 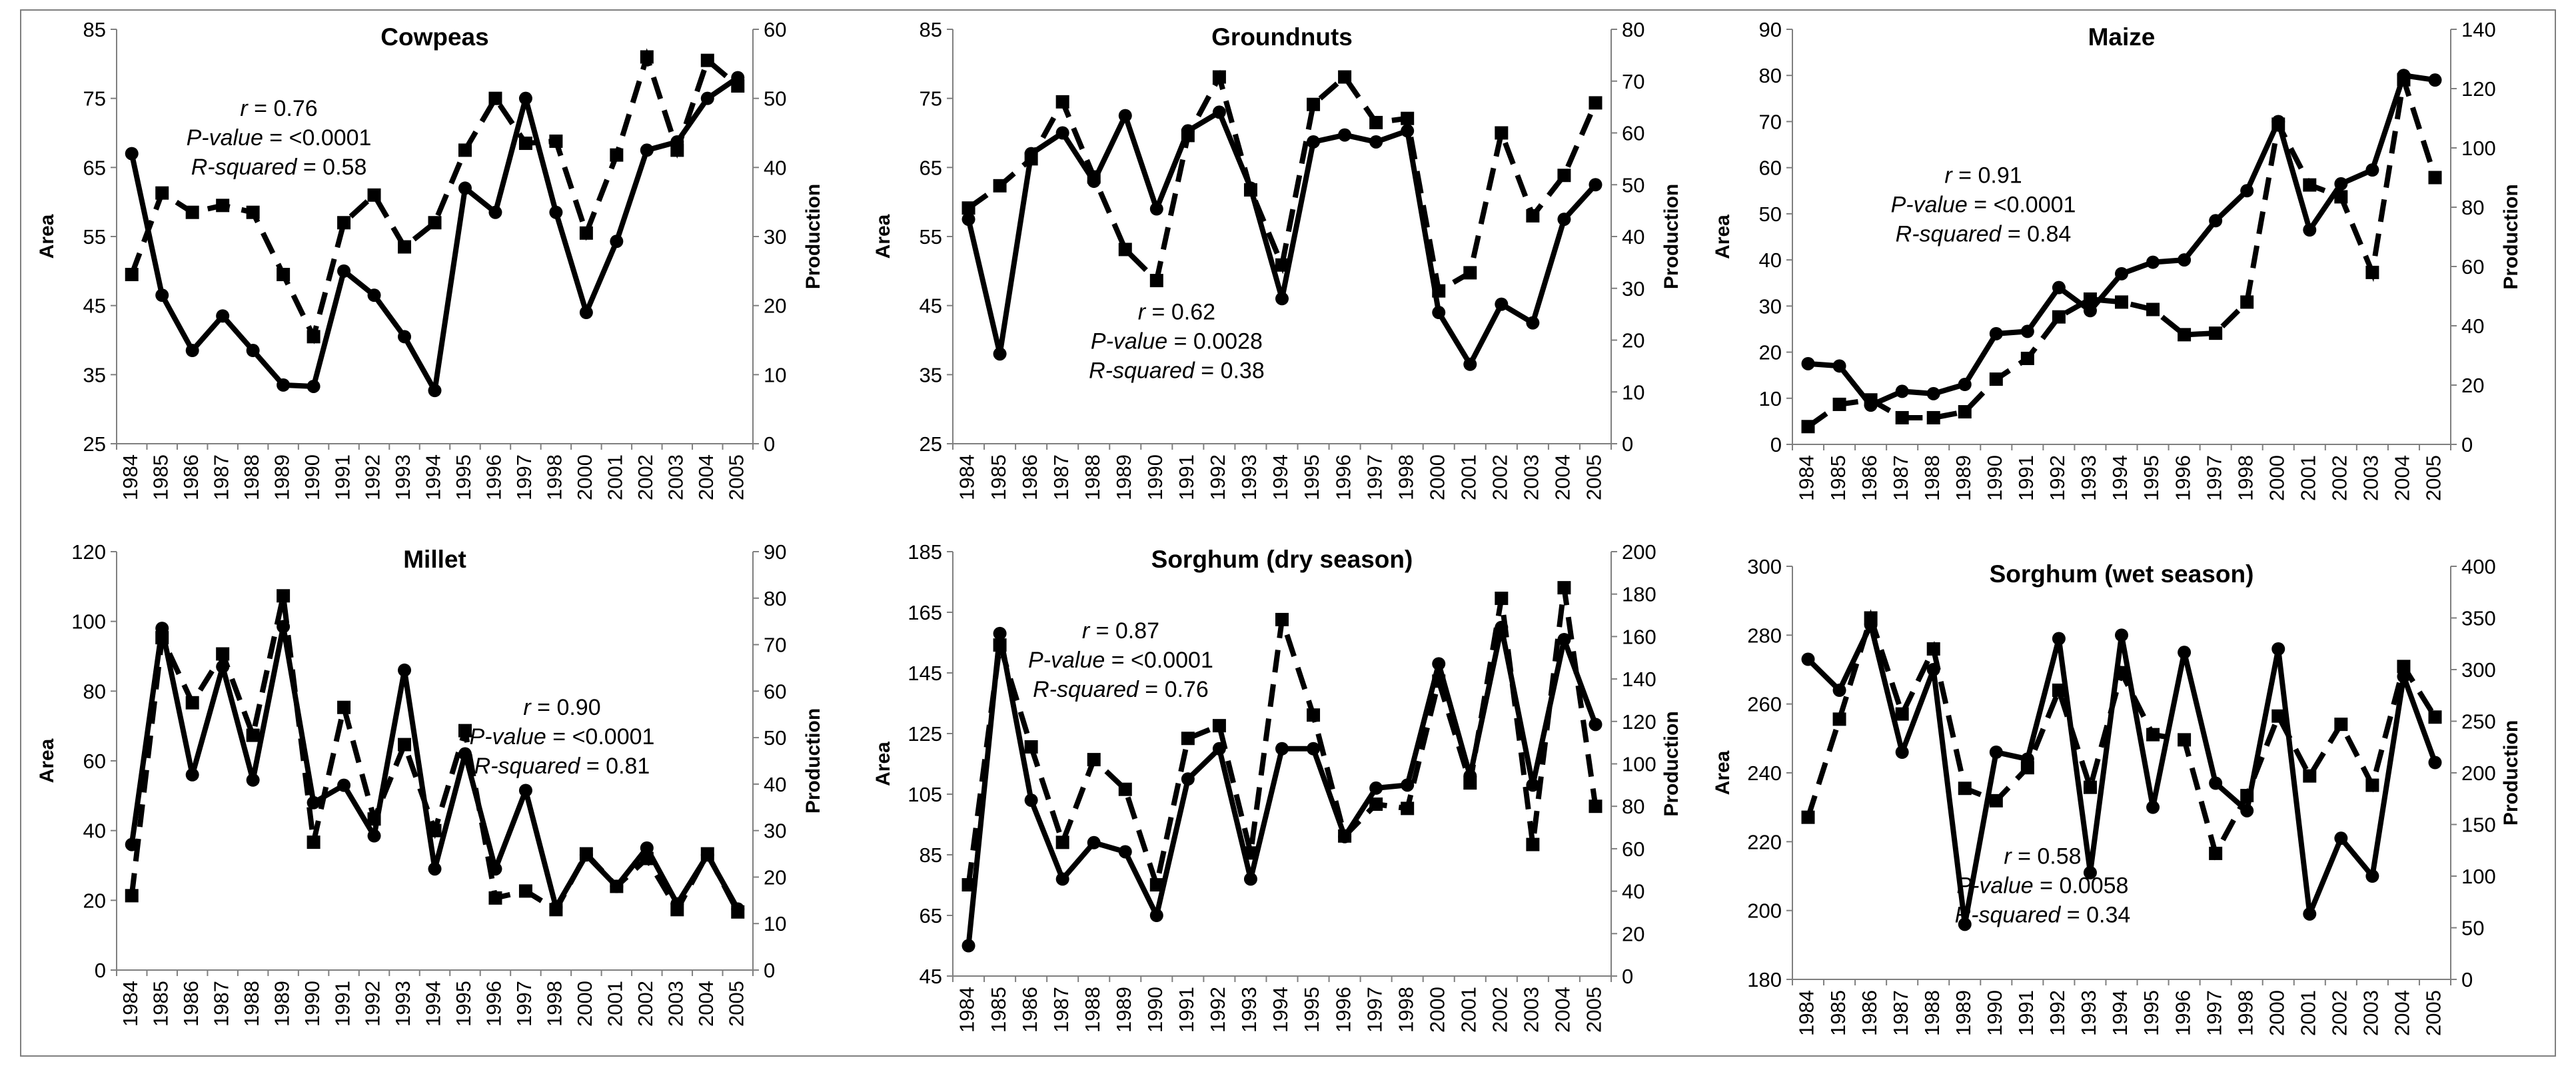 I want to click on stats-line: r = 0.90, so click(x=561, y=707).